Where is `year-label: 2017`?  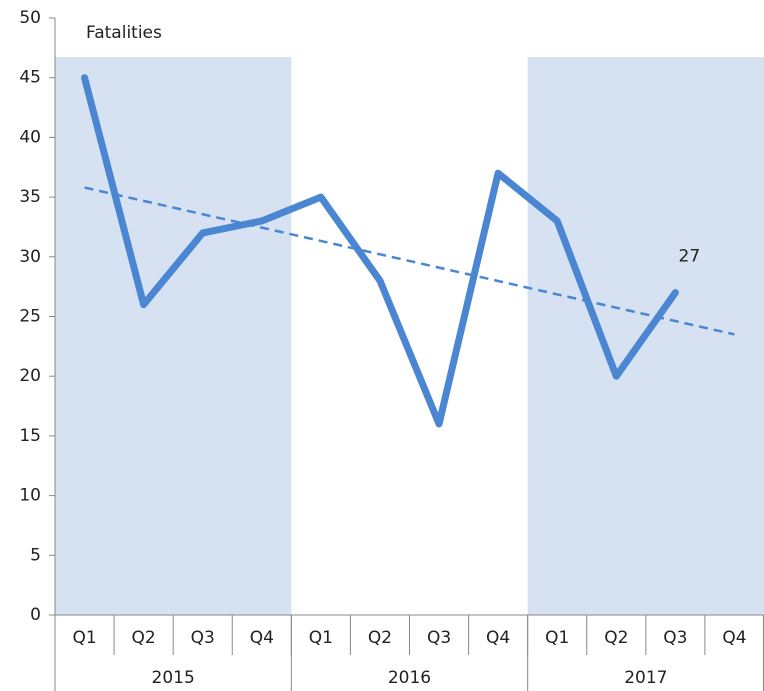
year-label: 2017 is located at coordinates (645, 678).